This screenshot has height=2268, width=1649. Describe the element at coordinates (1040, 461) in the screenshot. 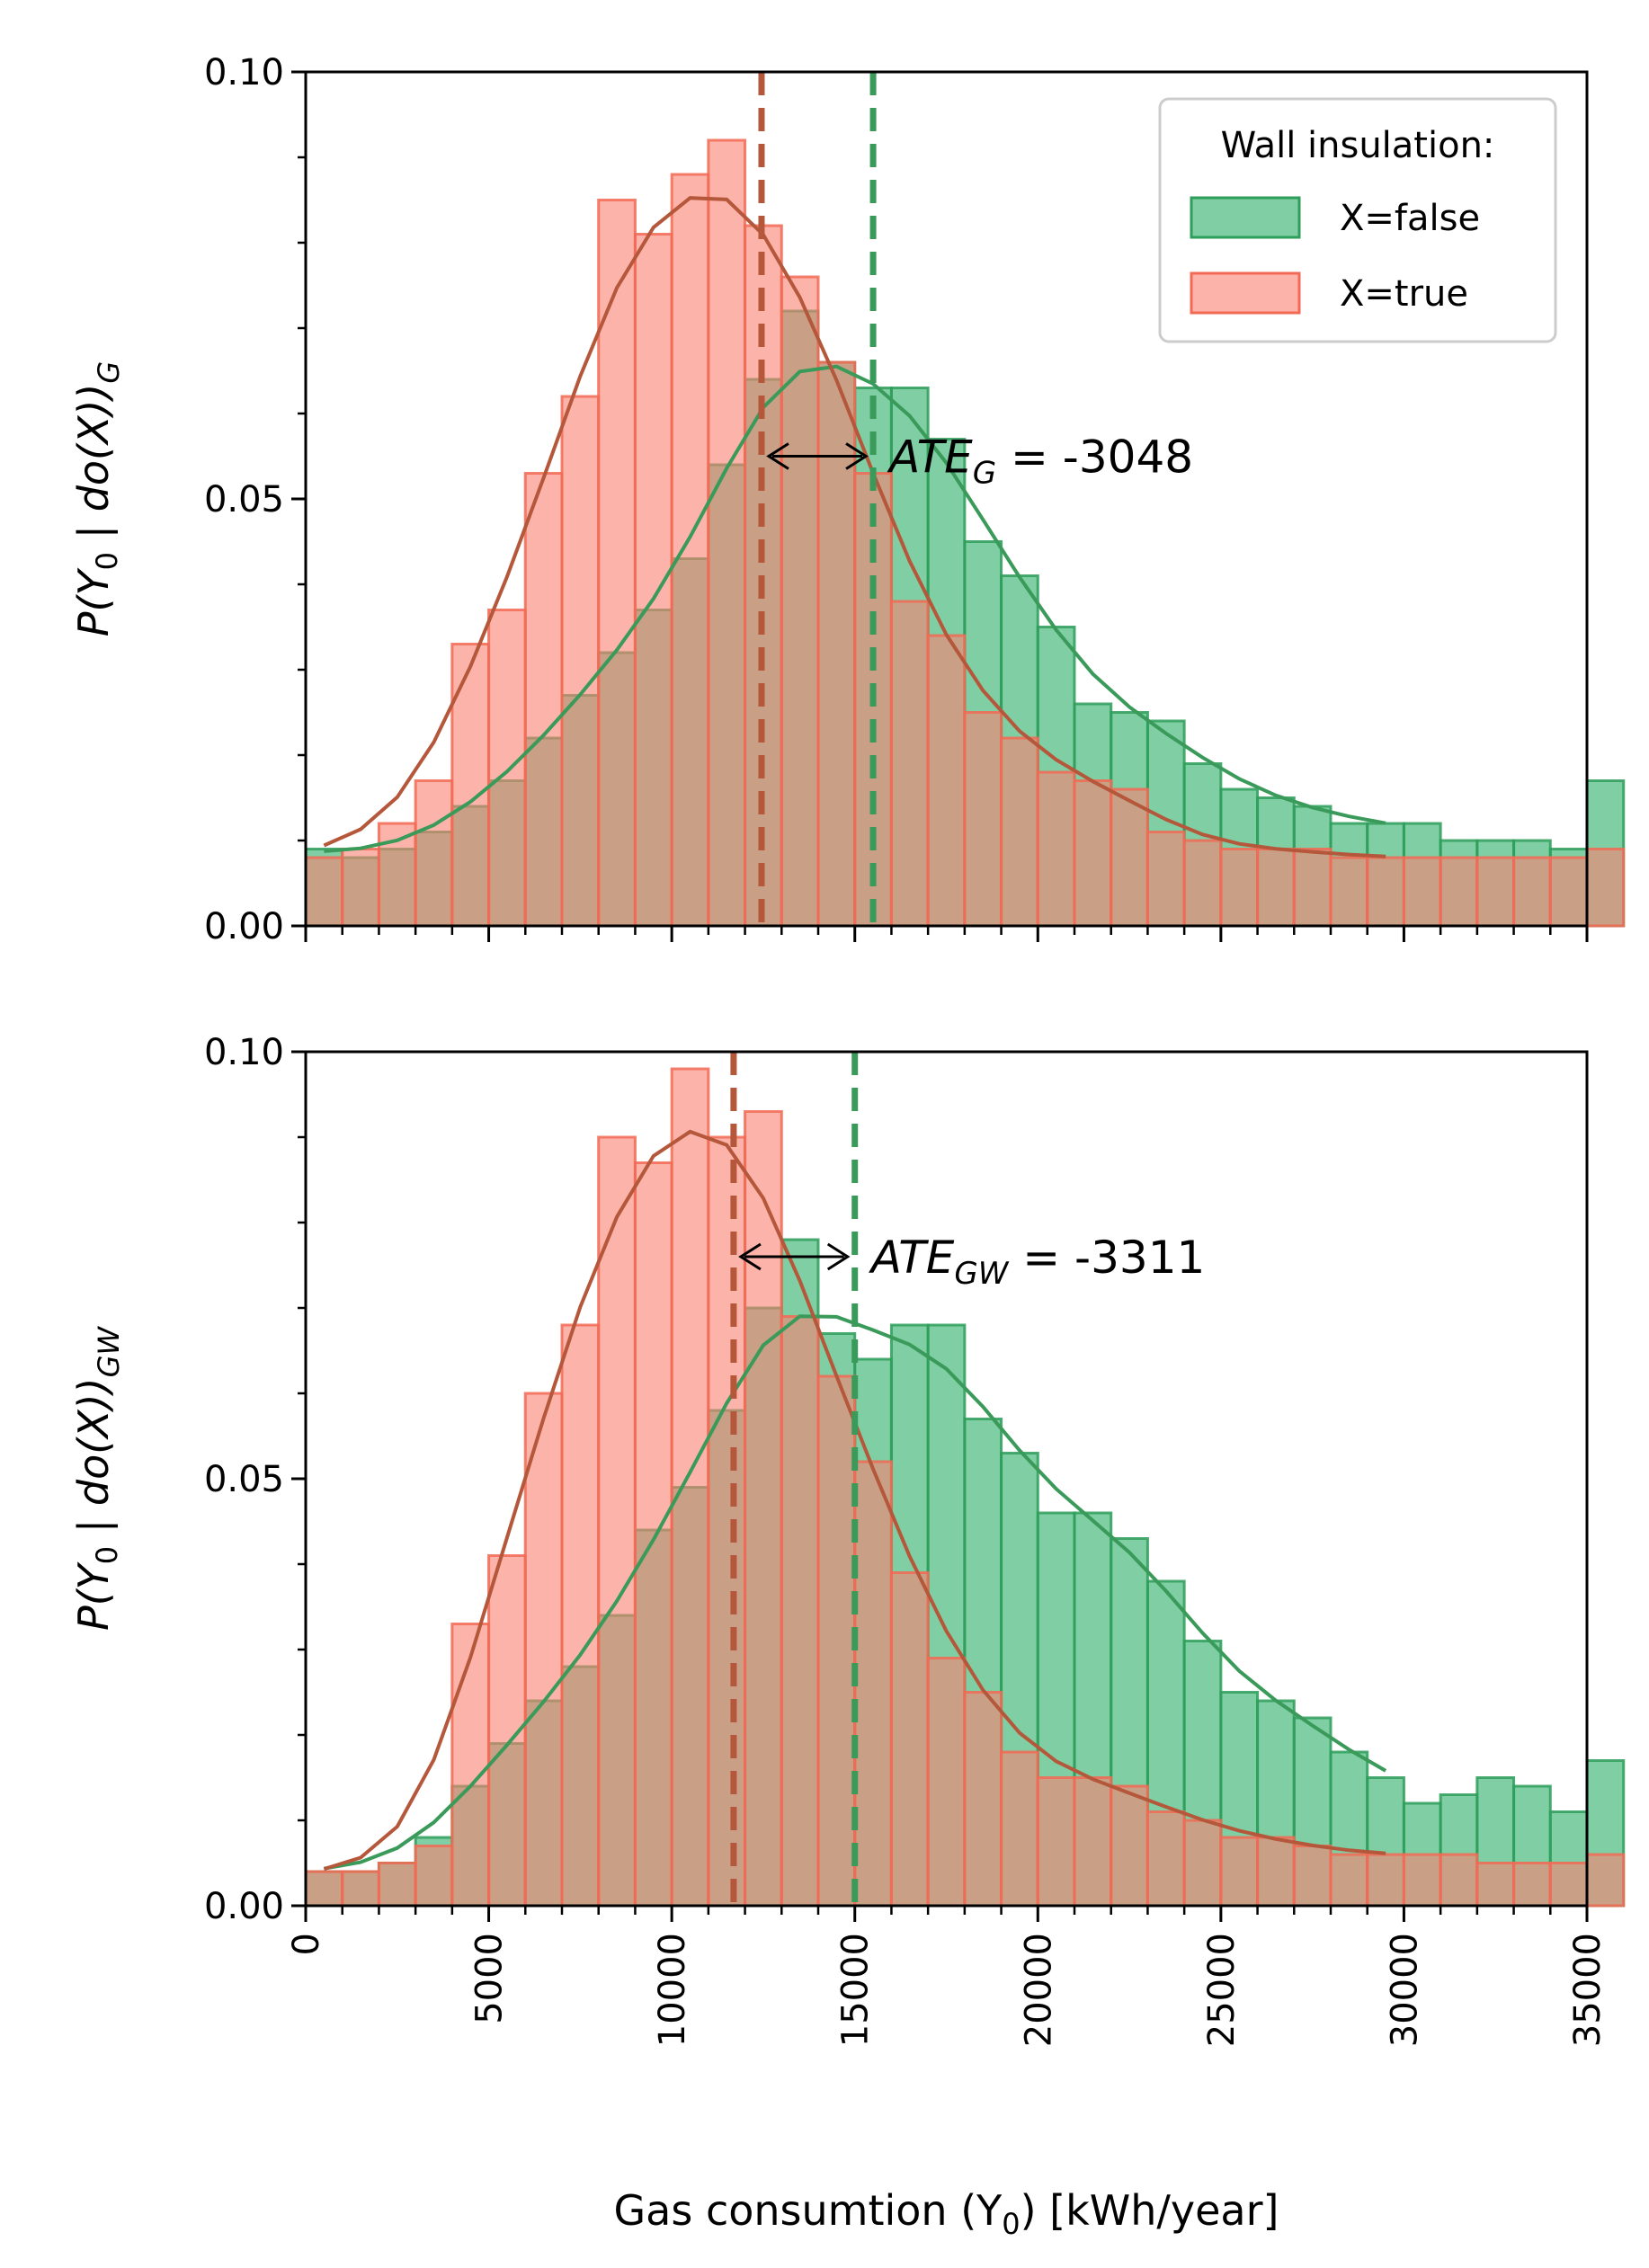

I see `ate-annotation: ATEG = -3048` at that location.